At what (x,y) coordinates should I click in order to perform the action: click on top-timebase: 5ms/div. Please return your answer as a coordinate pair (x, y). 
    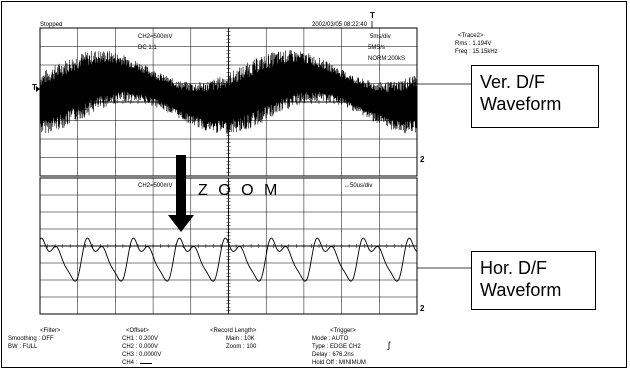
    Looking at the image, I should click on (380, 37).